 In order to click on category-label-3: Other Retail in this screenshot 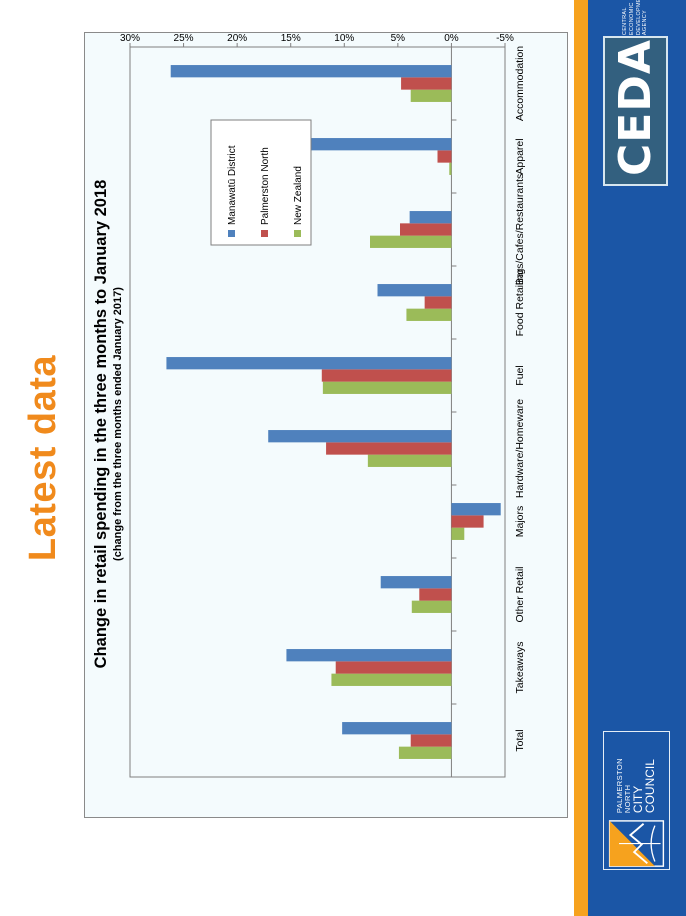, I will do `click(520, 594)`.